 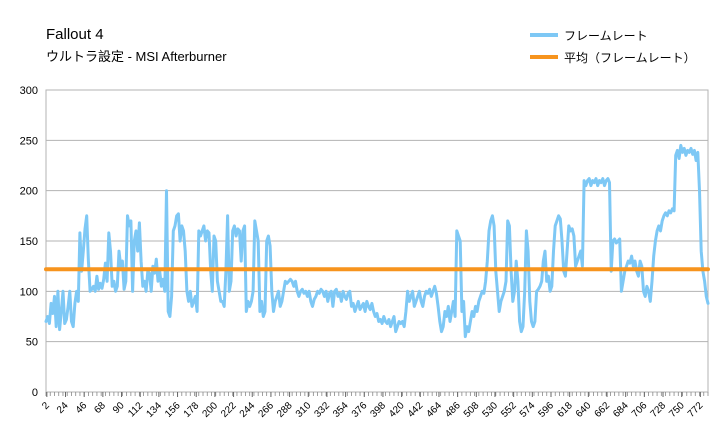 I want to click on x-tick-label-178: 178, so click(x=192, y=410).